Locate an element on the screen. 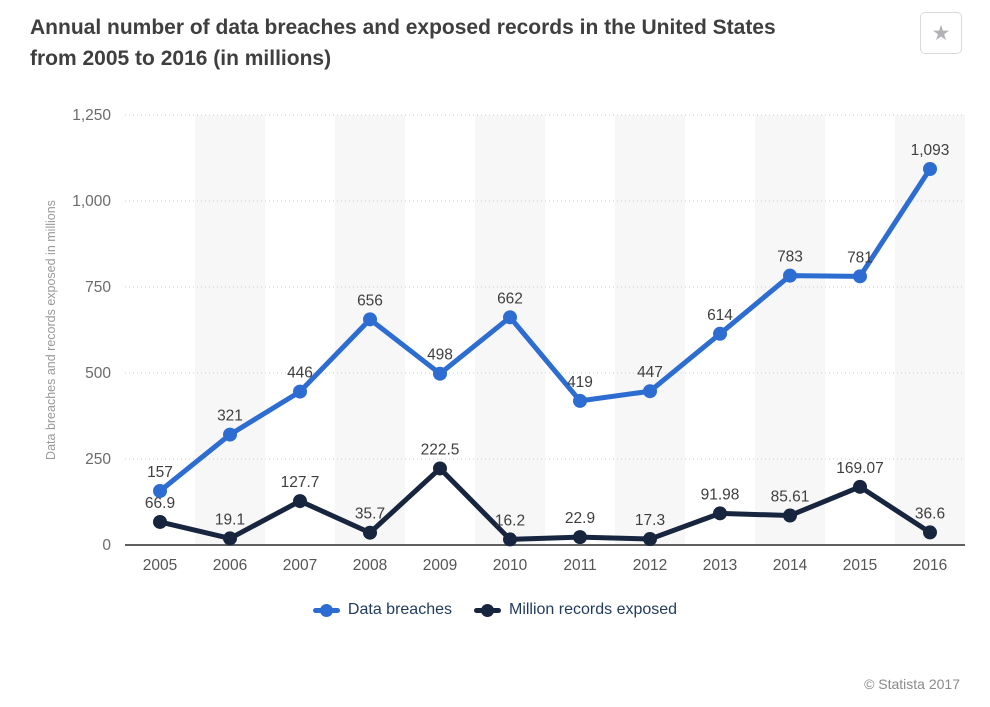 The image size is (990, 707). data-label: 157 is located at coordinates (160, 472).